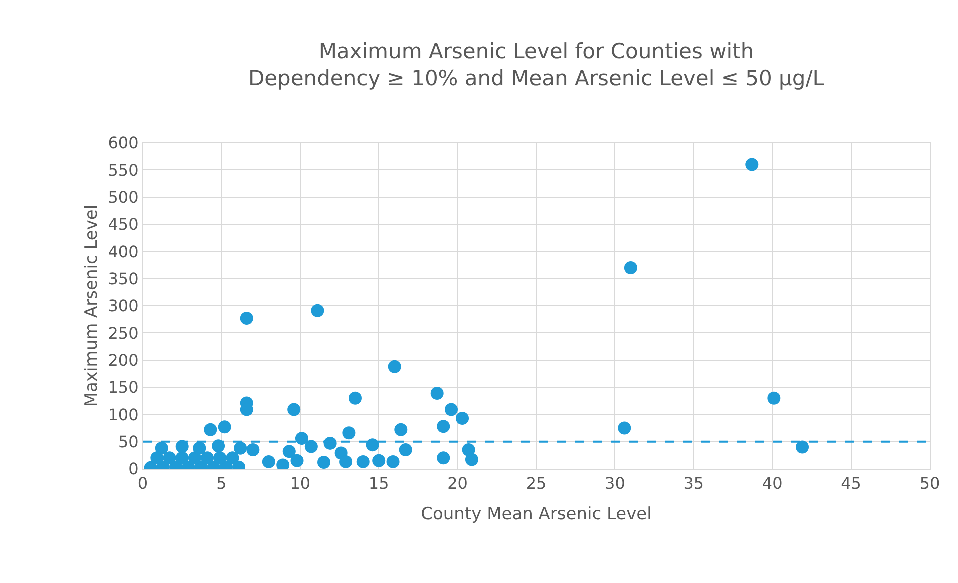 This screenshot has width=958, height=583. I want to click on y-tick-label: 500, so click(123, 197).